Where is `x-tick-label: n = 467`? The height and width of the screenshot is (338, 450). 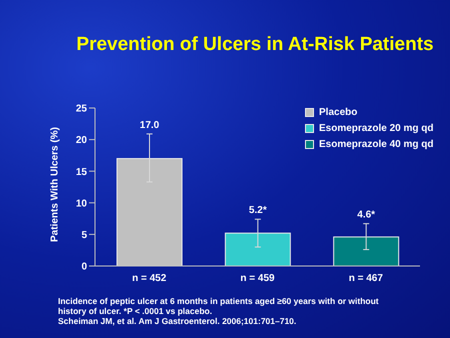 x-tick-label: n = 467 is located at coordinates (366, 278).